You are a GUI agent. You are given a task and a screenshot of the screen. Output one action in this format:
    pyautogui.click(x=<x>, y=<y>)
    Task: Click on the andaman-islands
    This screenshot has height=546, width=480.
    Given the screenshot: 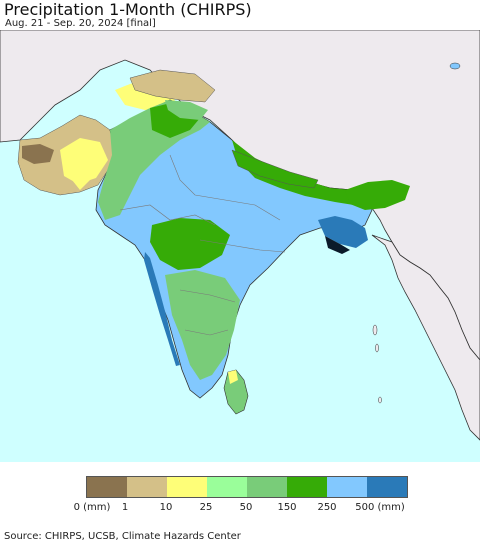 What is the action you would take?
    pyautogui.click(x=377, y=364)
    